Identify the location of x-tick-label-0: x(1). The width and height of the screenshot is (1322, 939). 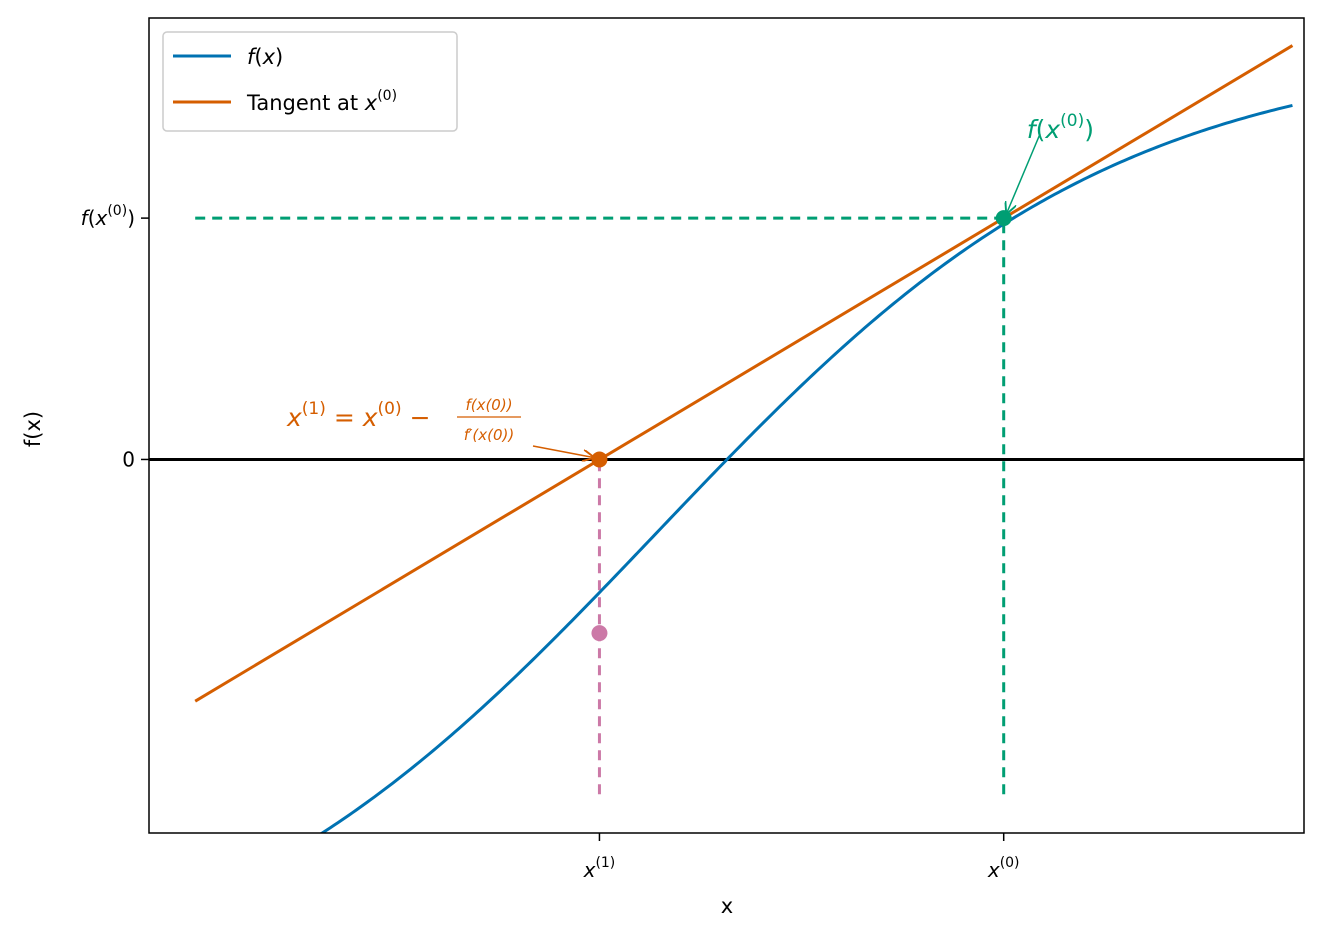
(599, 868).